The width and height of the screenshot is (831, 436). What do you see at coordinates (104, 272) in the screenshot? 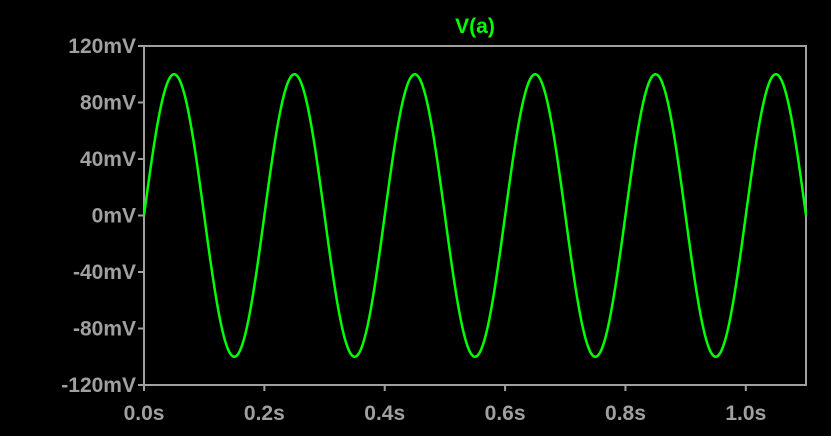
I see `y-tick-label: -40mV` at bounding box center [104, 272].